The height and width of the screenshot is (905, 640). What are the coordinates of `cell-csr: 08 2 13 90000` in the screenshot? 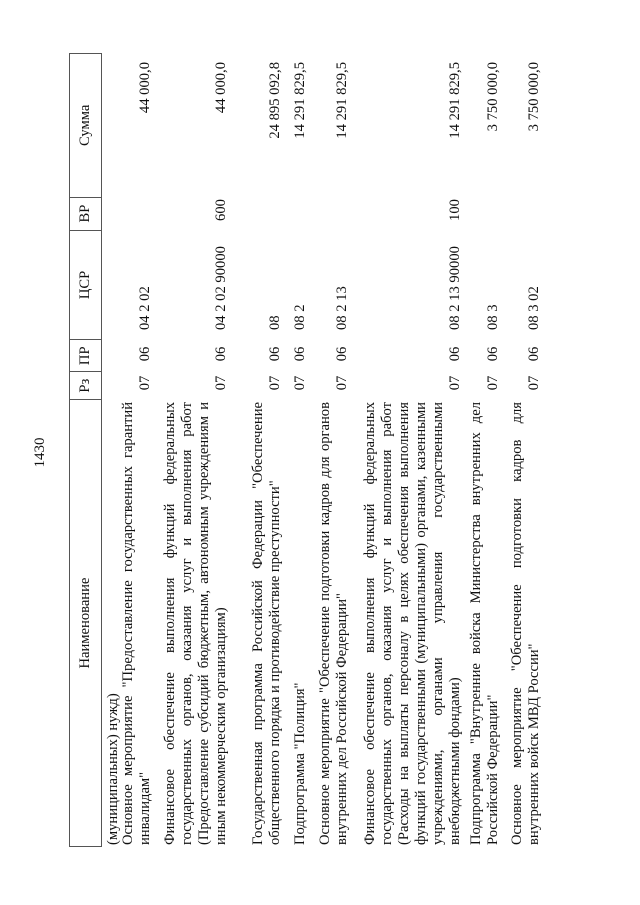 It's located at (455, 288).